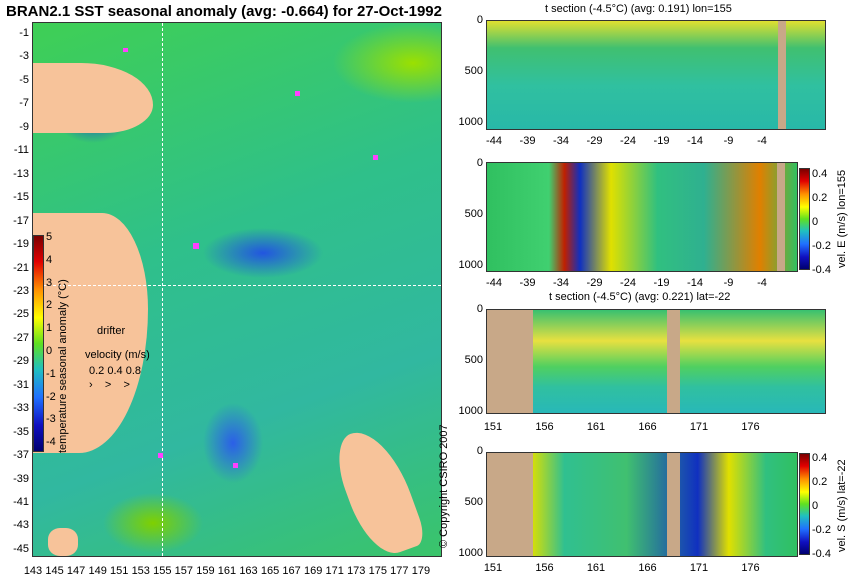 This screenshot has height=580, width=850. What do you see at coordinates (21, 173) in the screenshot?
I see `latitude-tick: -13` at bounding box center [21, 173].